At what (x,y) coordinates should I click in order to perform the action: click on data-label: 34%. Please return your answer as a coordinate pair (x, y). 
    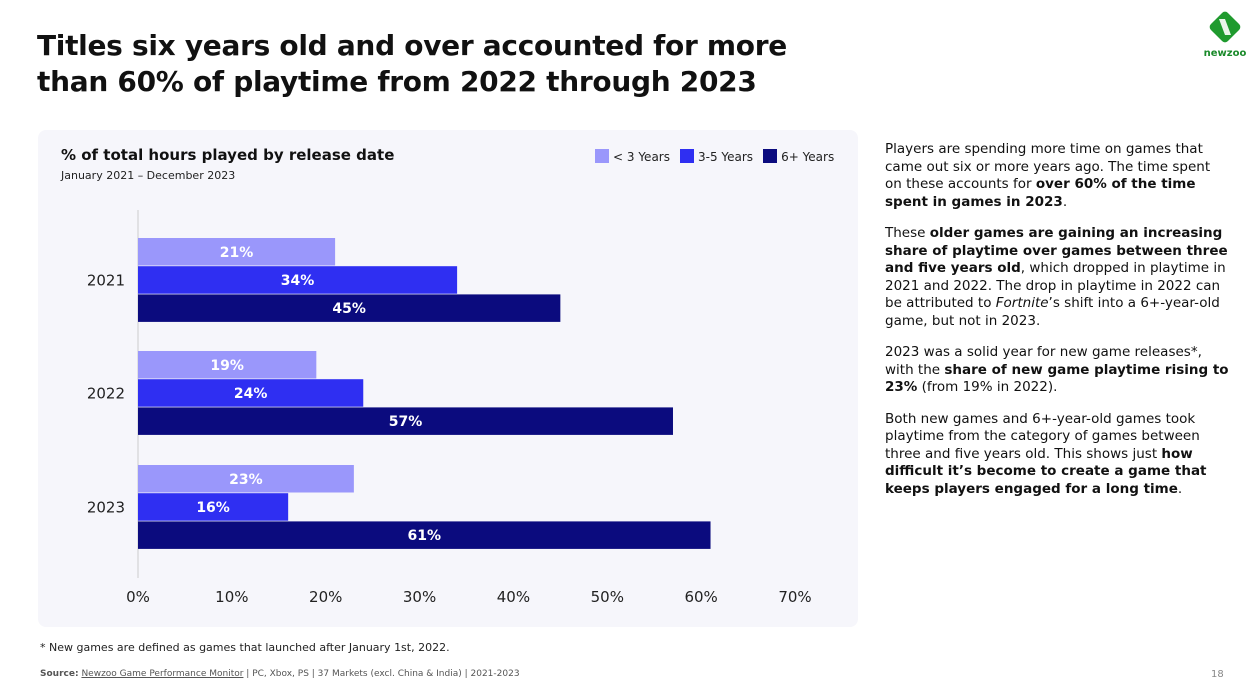
    Looking at the image, I should click on (298, 281).